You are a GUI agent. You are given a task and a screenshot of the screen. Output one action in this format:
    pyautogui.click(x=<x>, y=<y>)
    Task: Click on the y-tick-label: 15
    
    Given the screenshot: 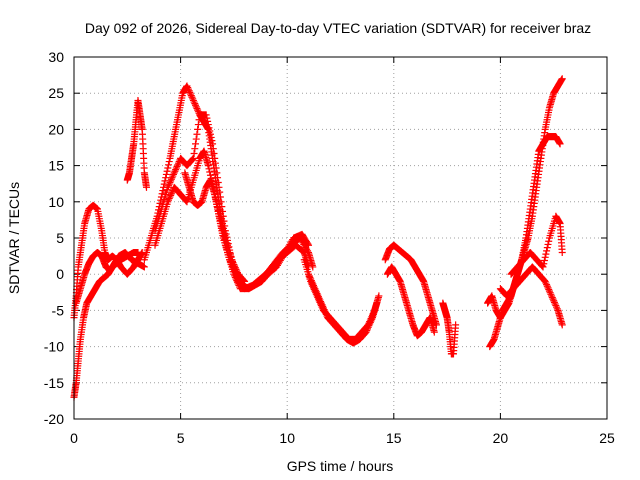 What is the action you would take?
    pyautogui.click(x=56, y=166)
    